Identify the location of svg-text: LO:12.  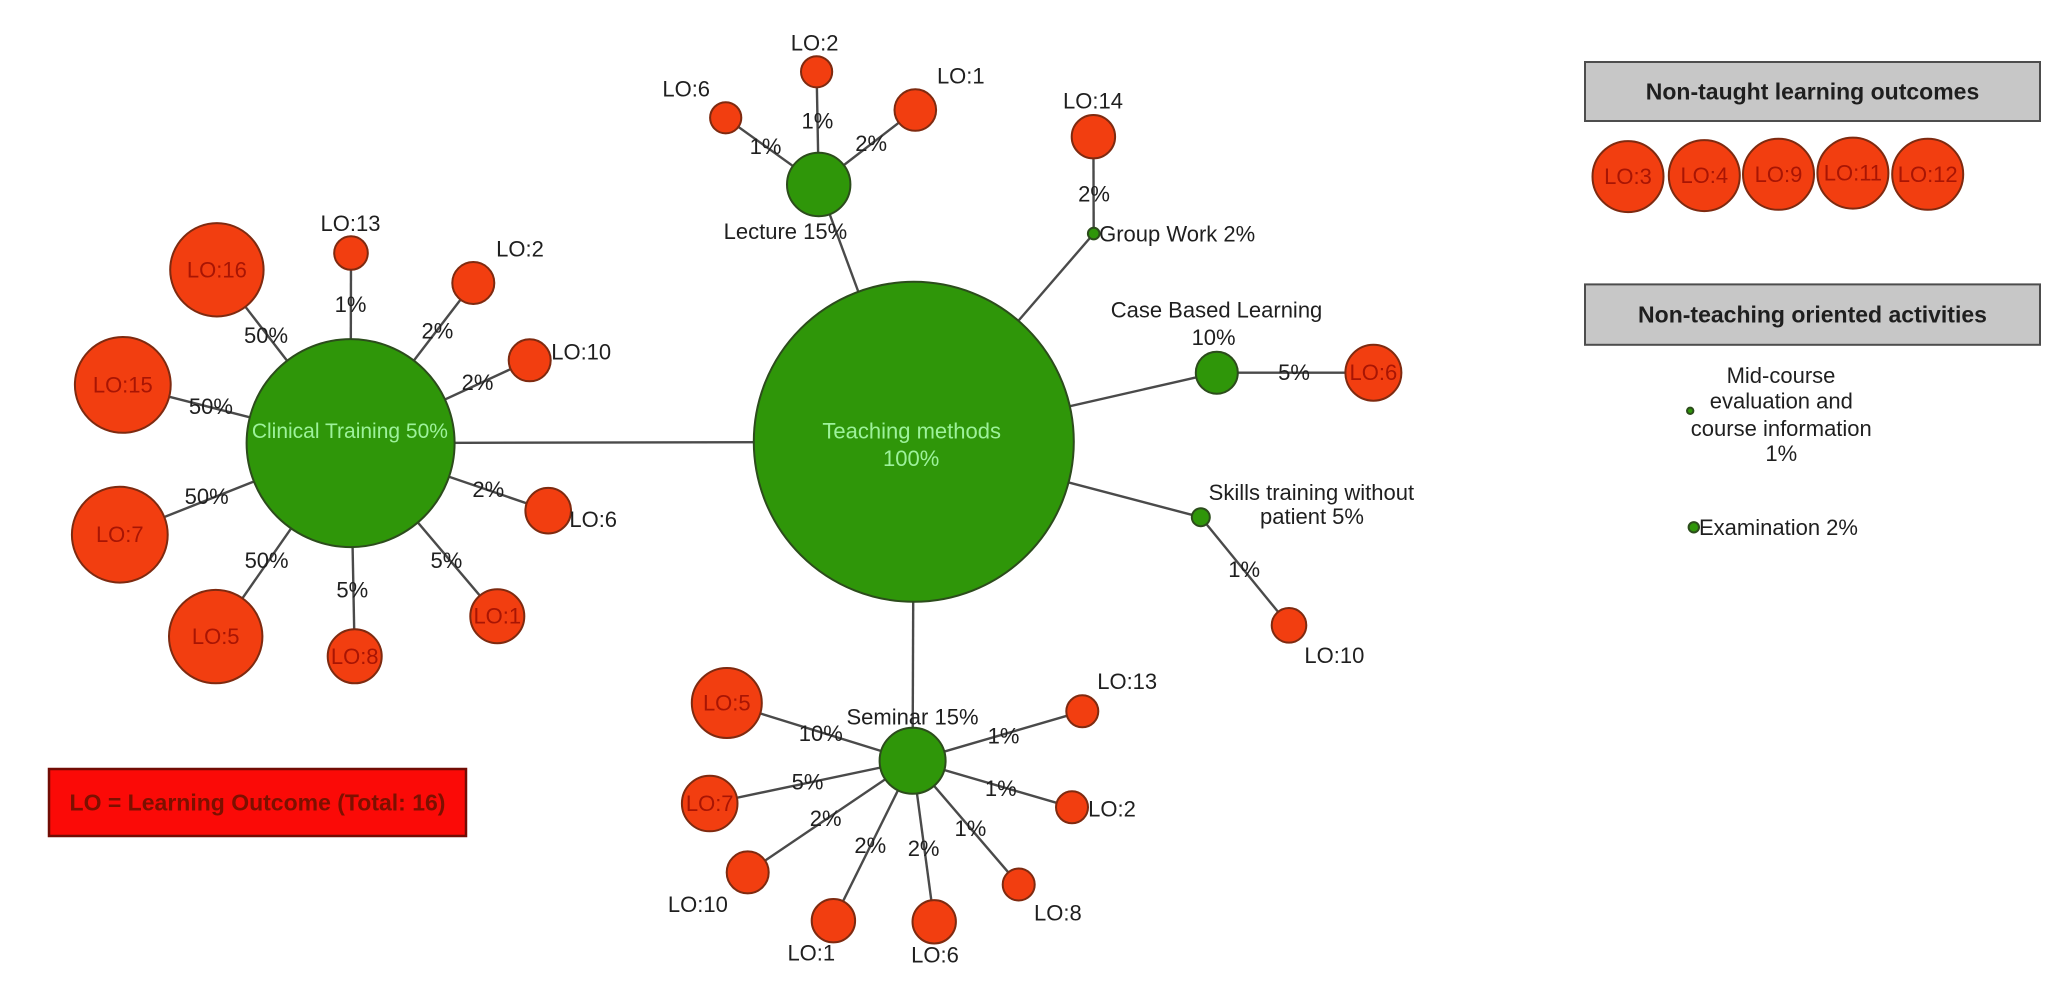
(1928, 174).